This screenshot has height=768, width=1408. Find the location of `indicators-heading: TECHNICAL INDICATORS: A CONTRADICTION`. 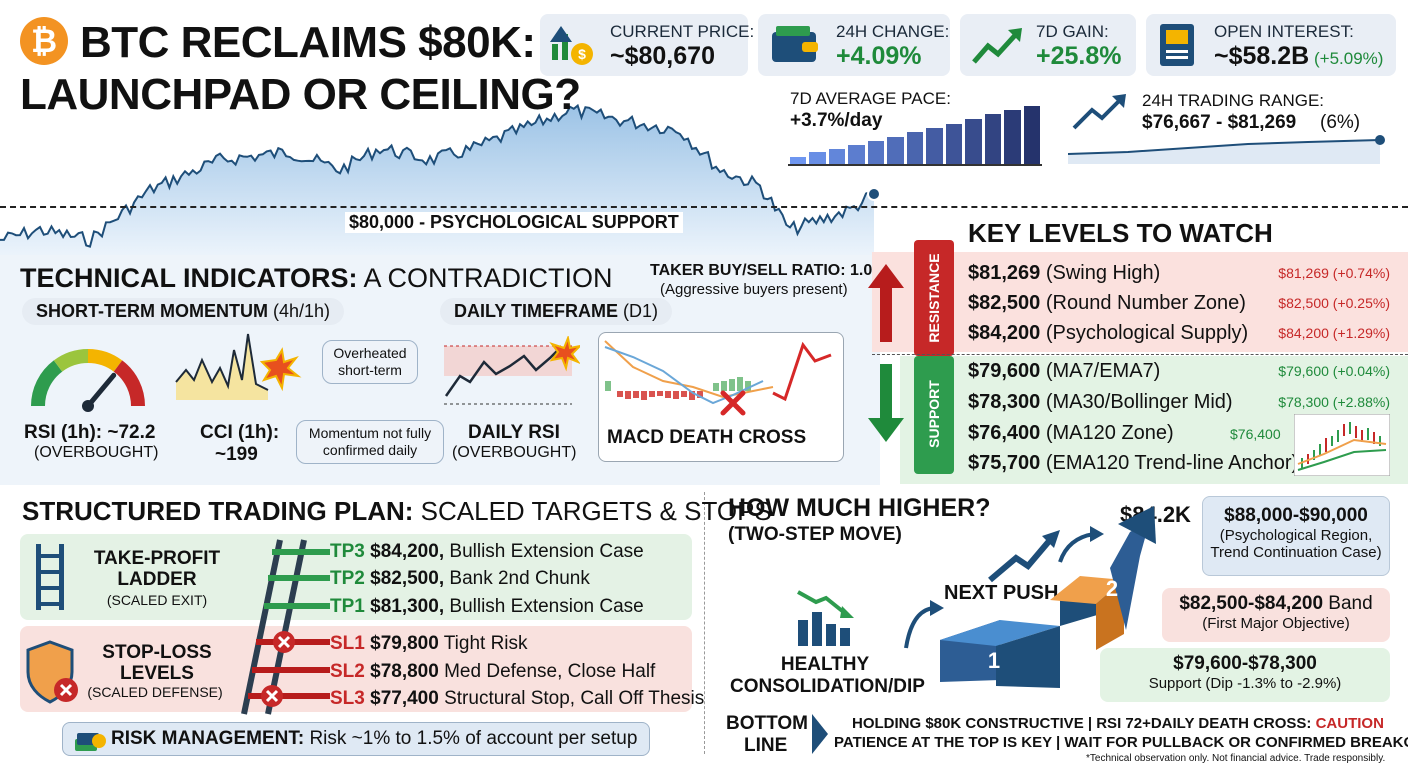

indicators-heading: TECHNICAL INDICATORS: A CONTRADICTION is located at coordinates (316, 278).